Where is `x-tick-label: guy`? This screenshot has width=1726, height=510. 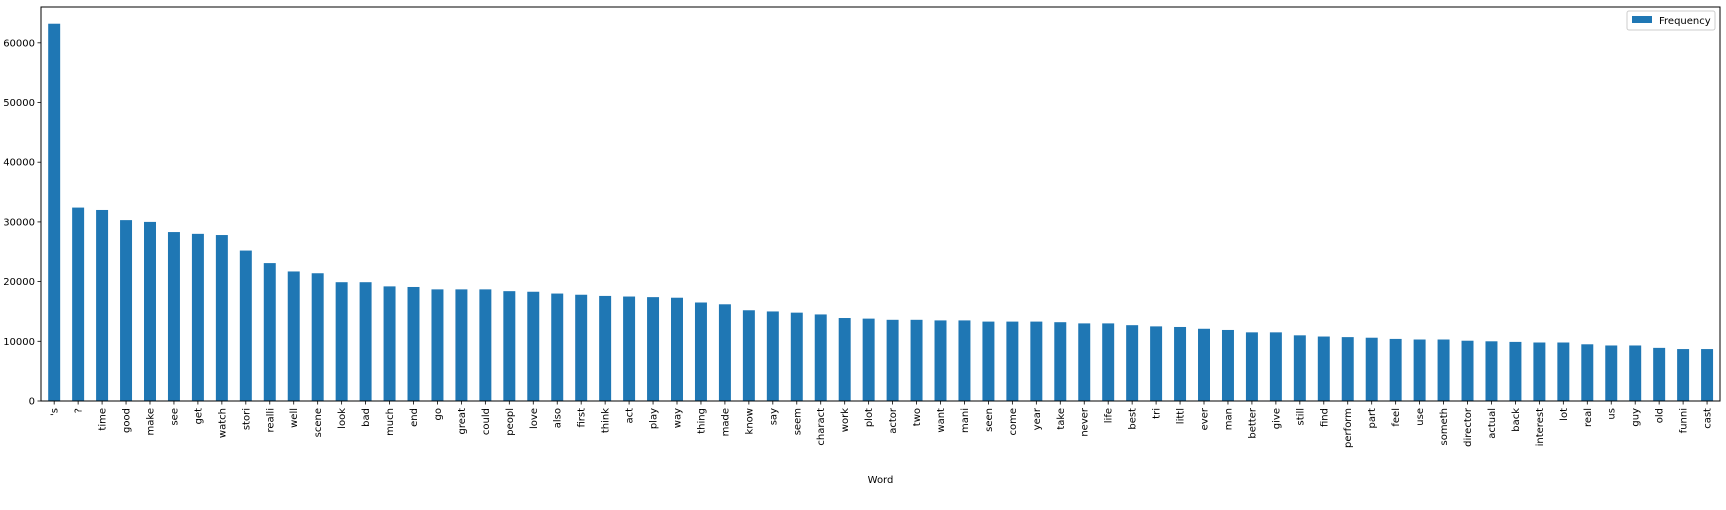
x-tick-label: guy is located at coordinates (1636, 417).